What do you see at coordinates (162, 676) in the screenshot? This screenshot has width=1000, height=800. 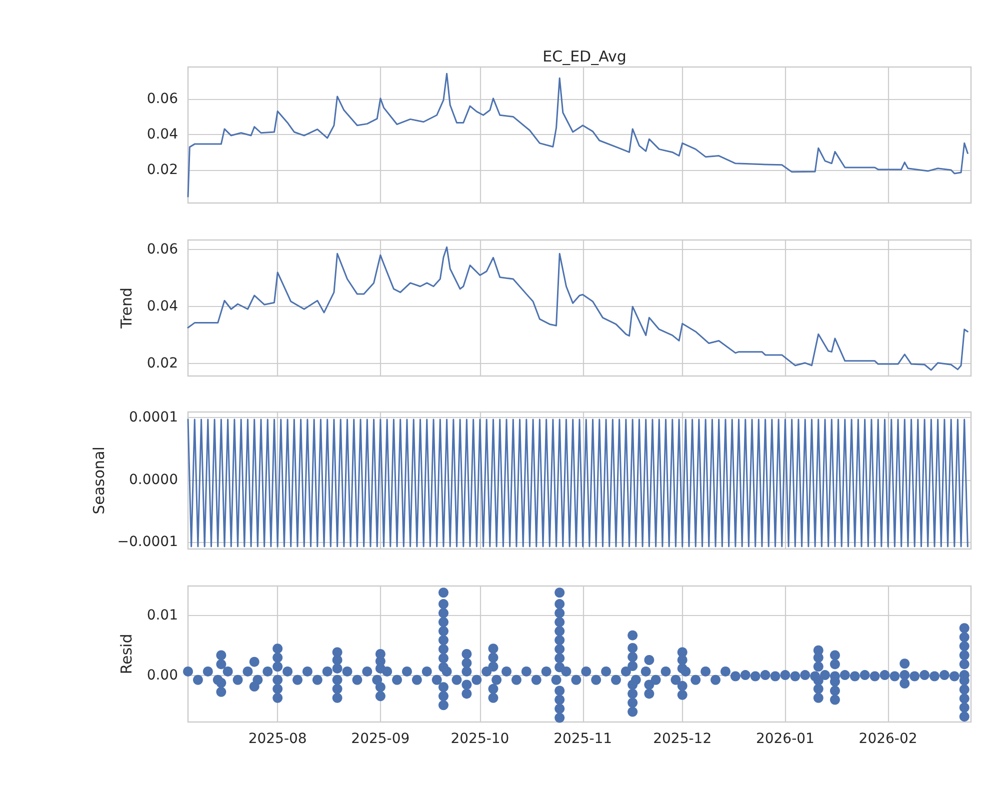 I see `y-tick-label: 0.00` at bounding box center [162, 676].